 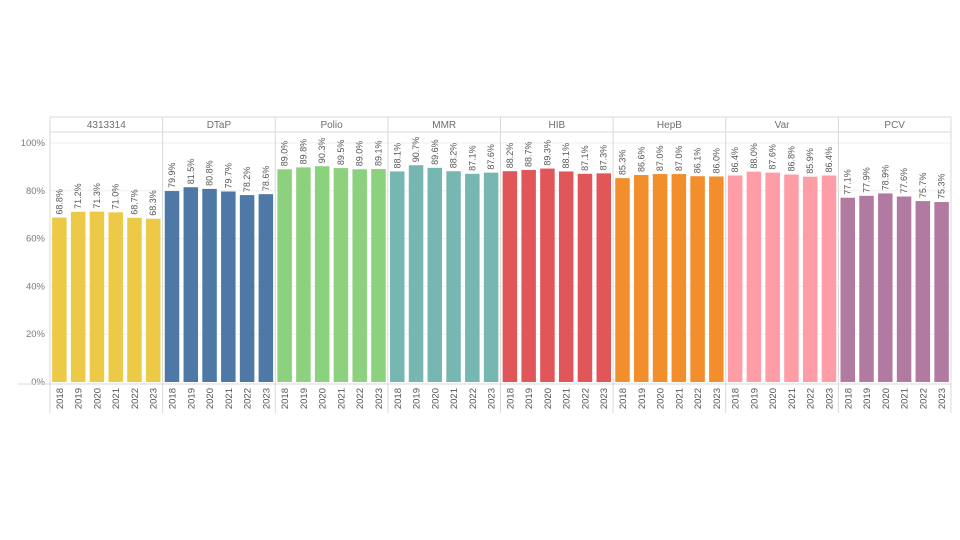 I want to click on data-label: 89.3%, so click(x=547, y=153).